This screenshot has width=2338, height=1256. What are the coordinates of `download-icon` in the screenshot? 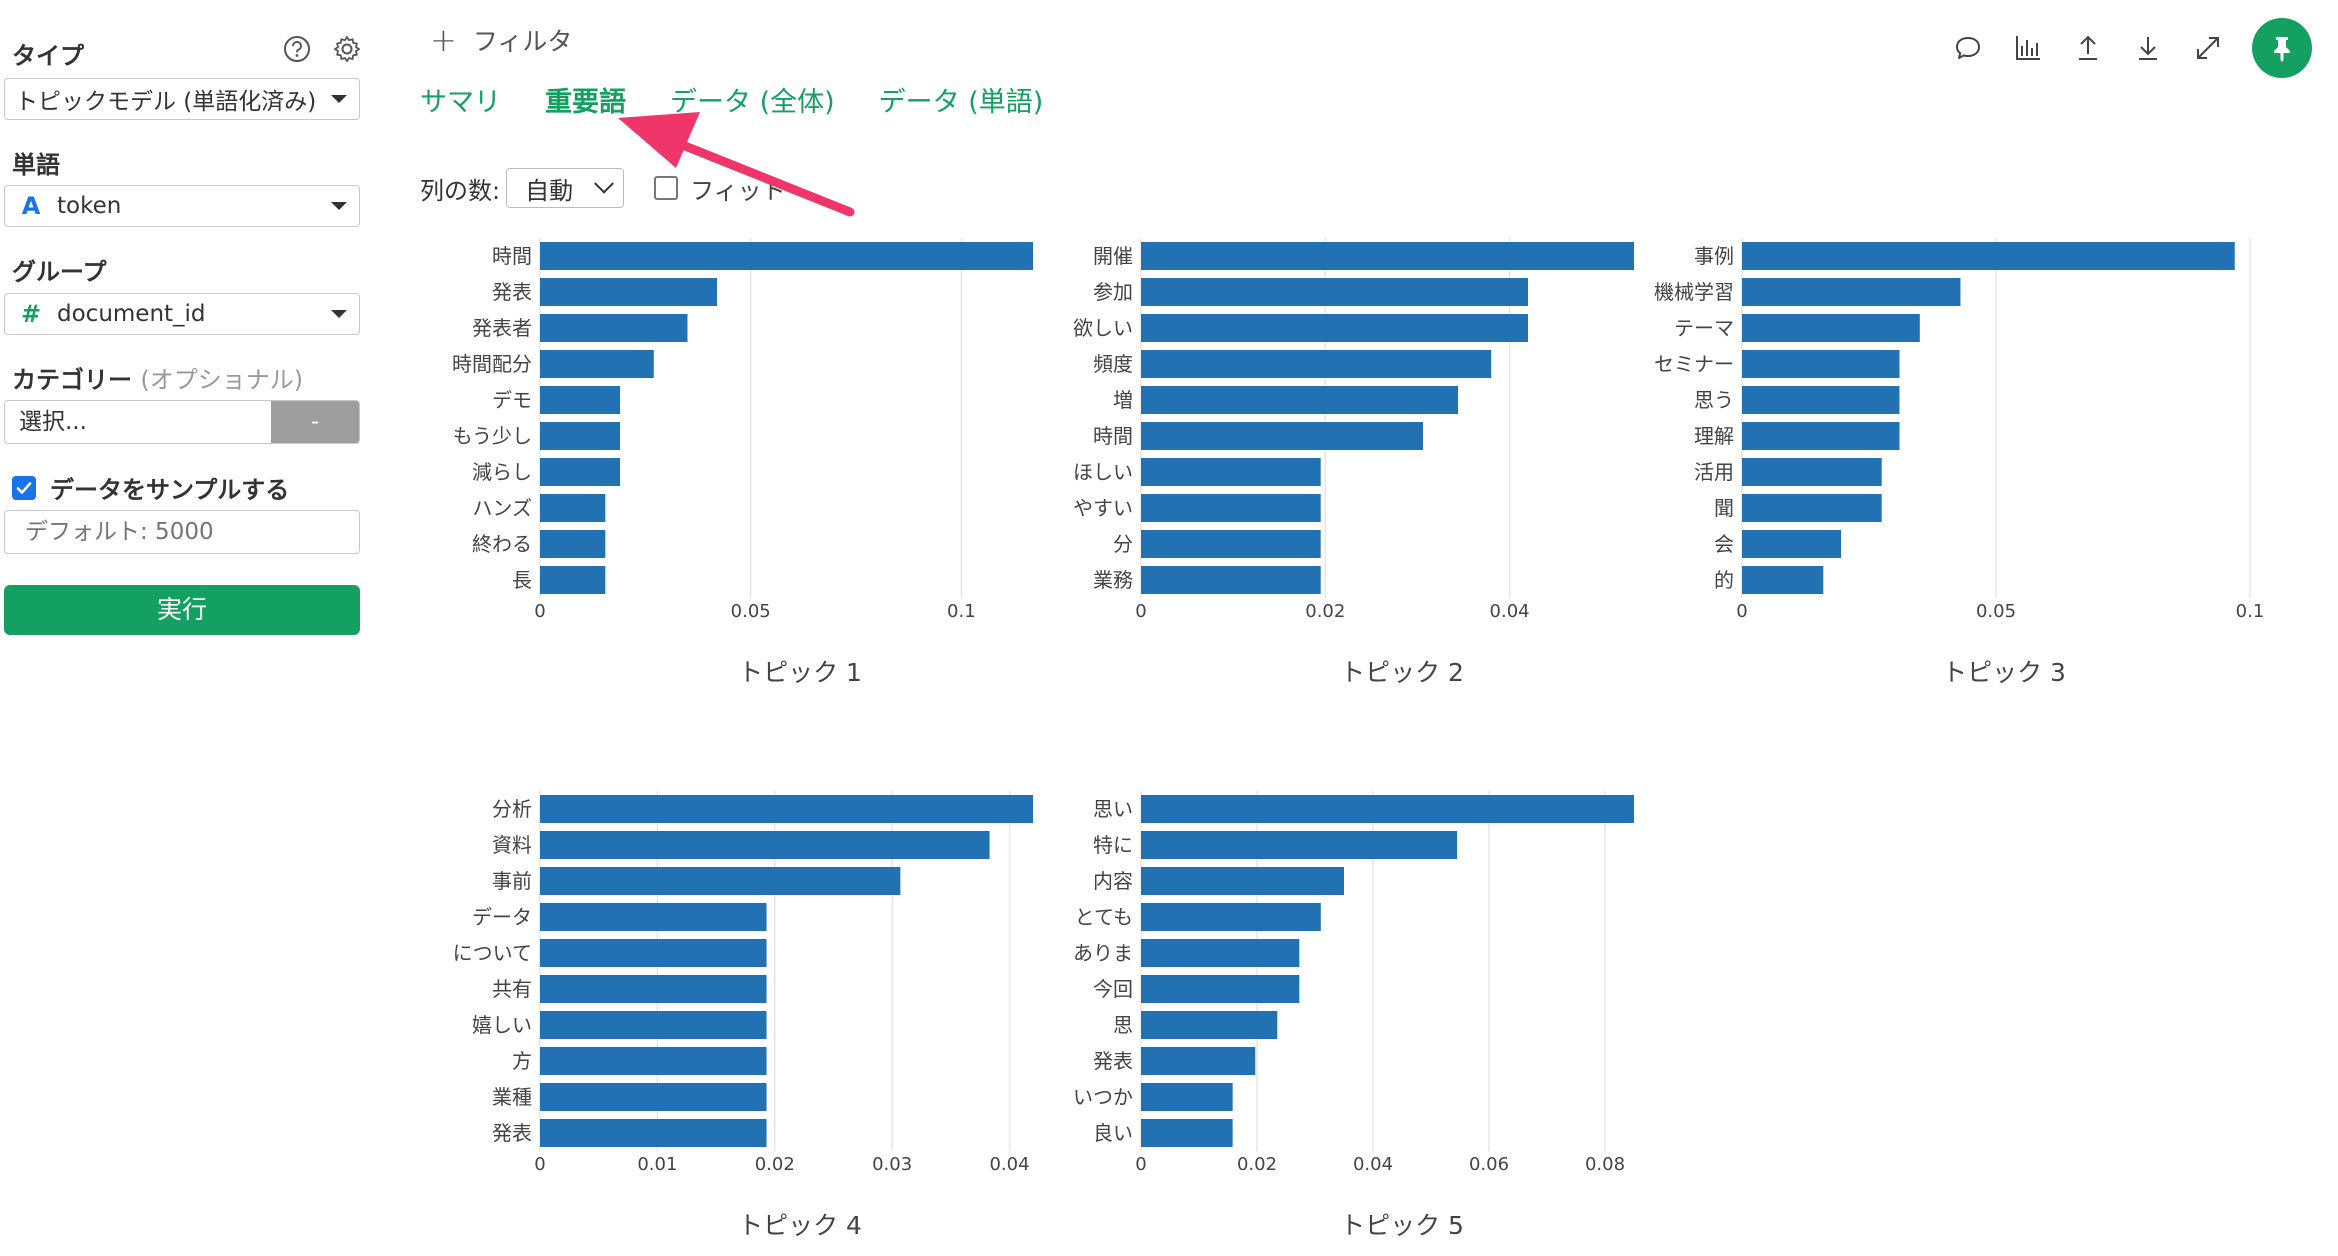 It's located at (2148, 48).